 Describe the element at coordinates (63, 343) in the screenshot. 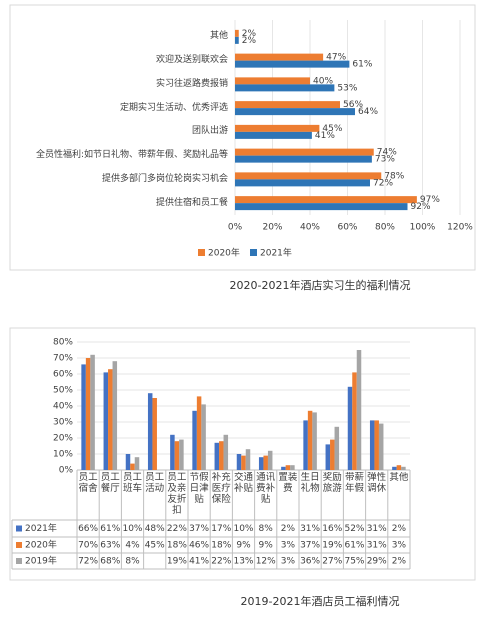

I see `y-tick-label: 80%` at that location.